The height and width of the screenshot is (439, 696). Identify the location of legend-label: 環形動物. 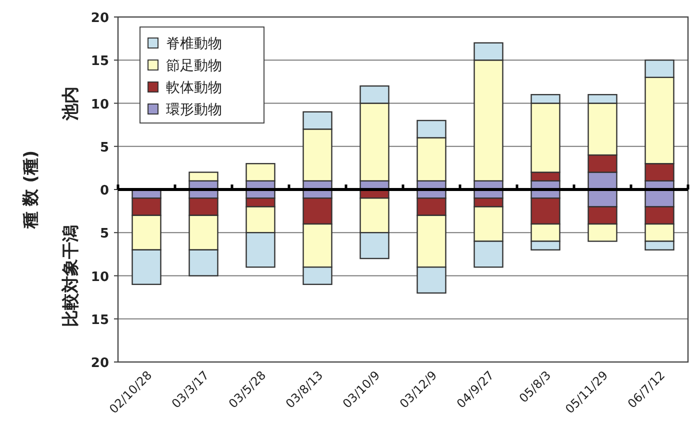
(194, 110).